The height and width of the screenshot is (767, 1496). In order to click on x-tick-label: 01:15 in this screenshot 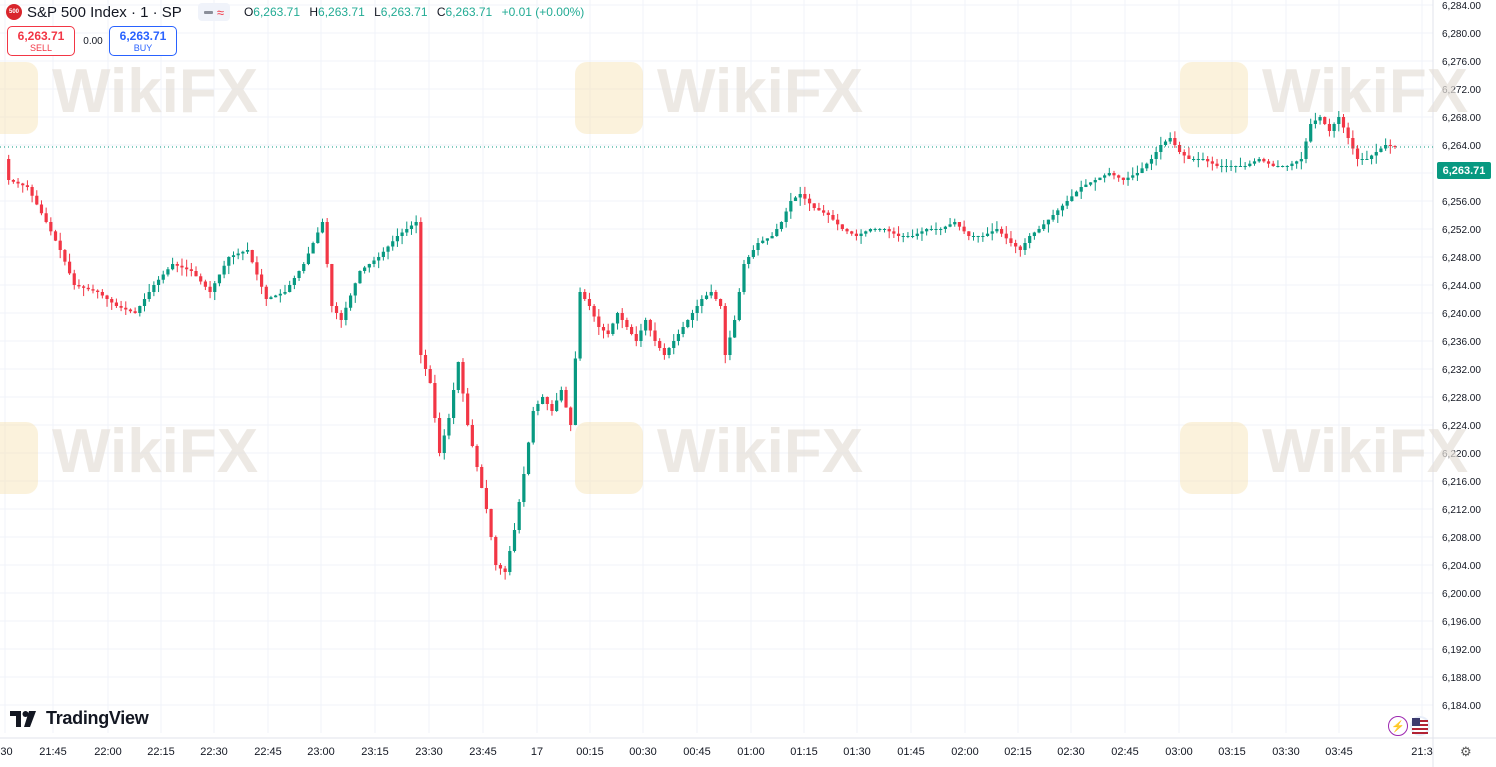, I will do `click(804, 752)`.